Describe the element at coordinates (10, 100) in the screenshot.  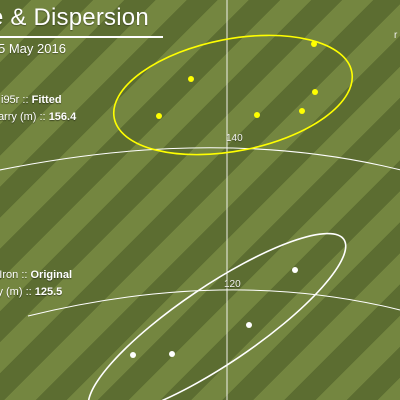
I see `club-name: R i95r` at that location.